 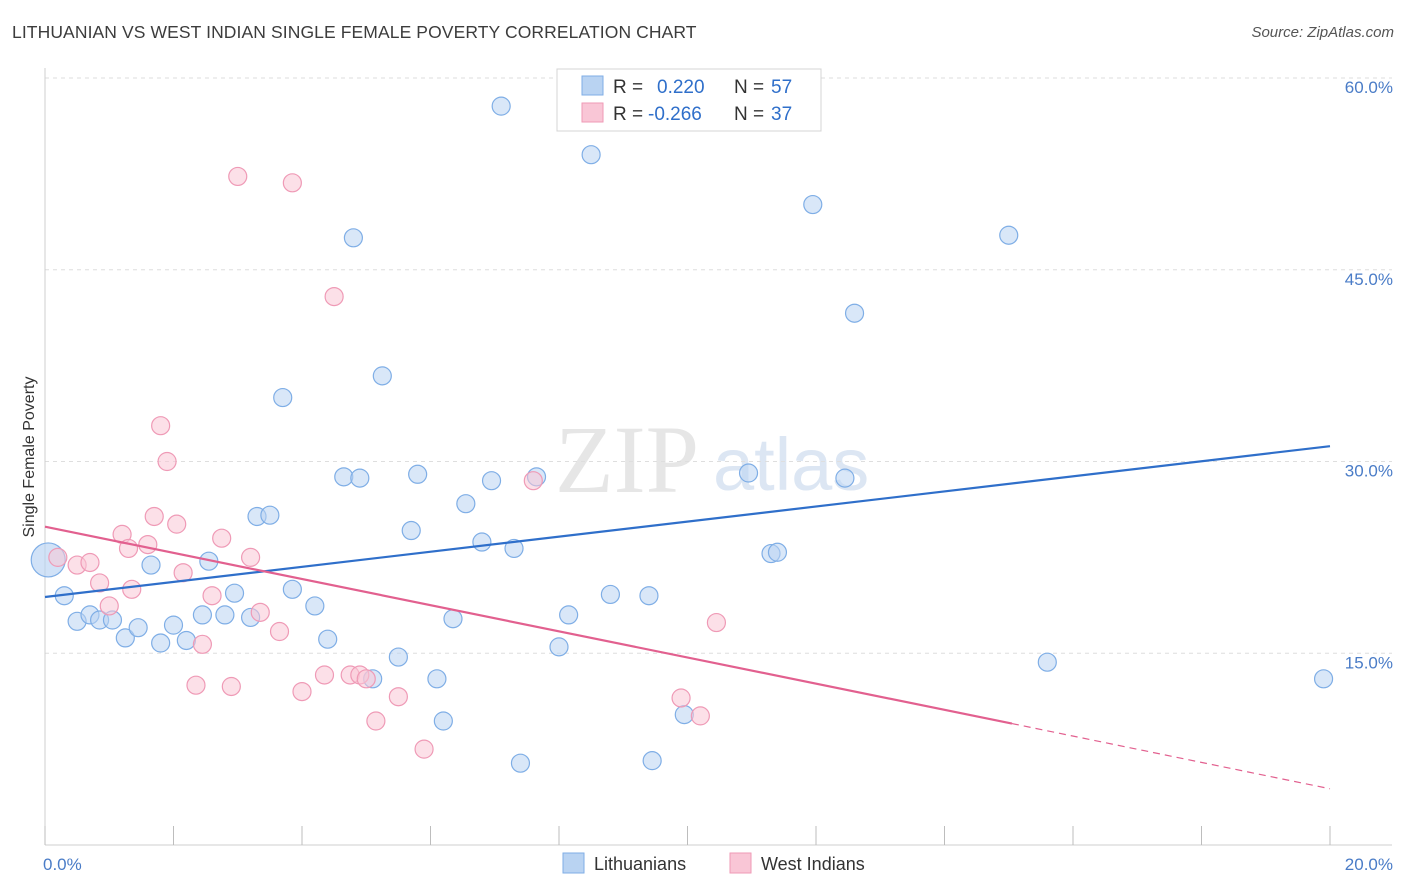 What do you see at coordinates (627, 459) in the screenshot?
I see `watermark-zip: ZIP` at bounding box center [627, 459].